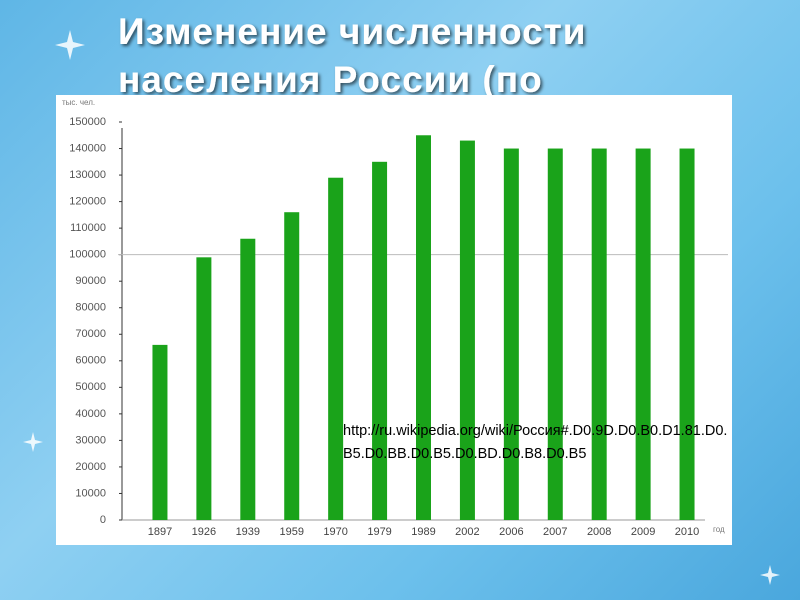 This screenshot has height=600, width=800. I want to click on y-tick-label: 140000, so click(87, 148).